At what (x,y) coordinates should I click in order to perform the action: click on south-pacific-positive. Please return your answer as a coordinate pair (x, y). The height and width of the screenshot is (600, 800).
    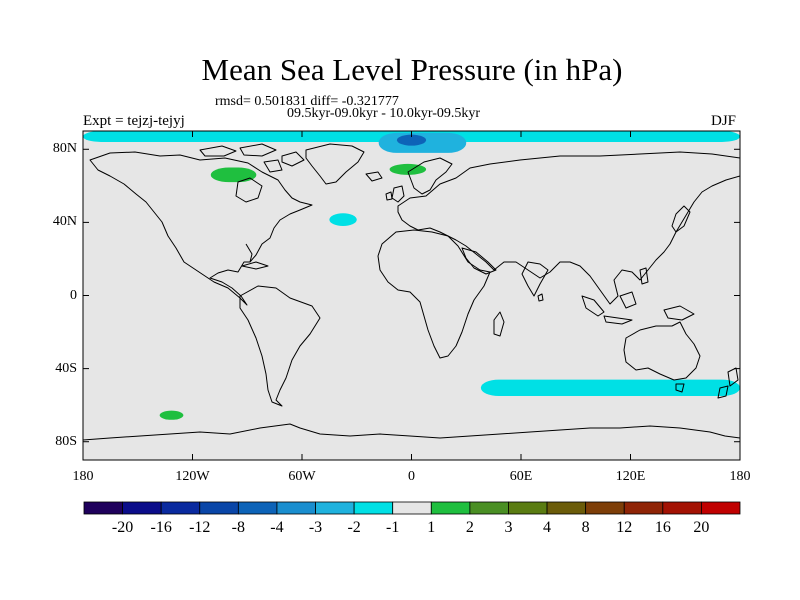
    Looking at the image, I should click on (171, 415).